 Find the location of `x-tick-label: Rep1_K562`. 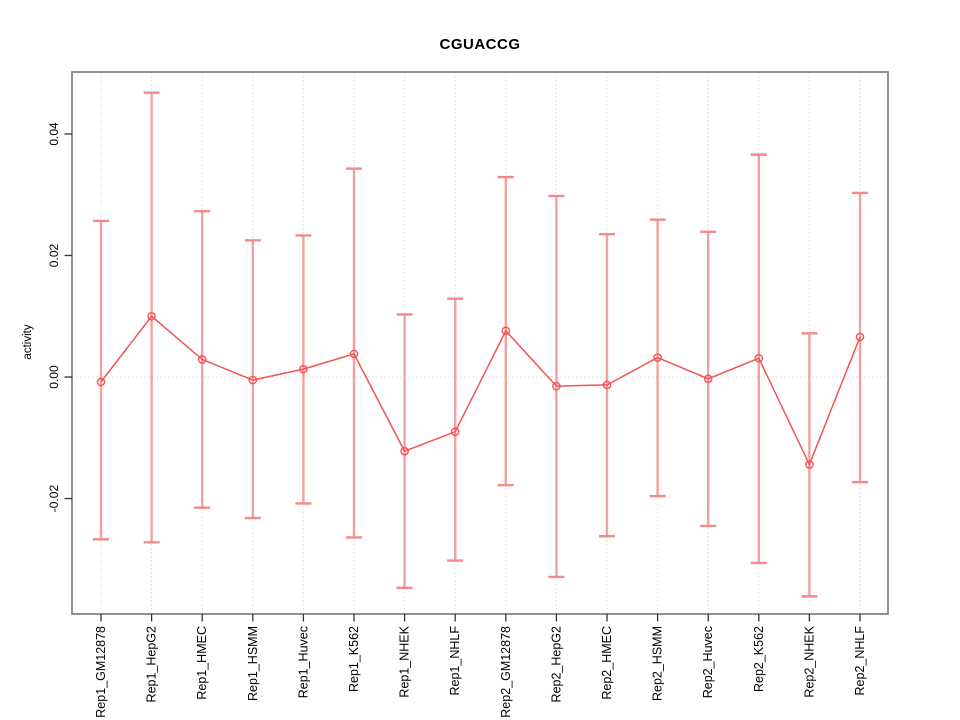

x-tick-label: Rep1_K562 is located at coordinates (354, 659).